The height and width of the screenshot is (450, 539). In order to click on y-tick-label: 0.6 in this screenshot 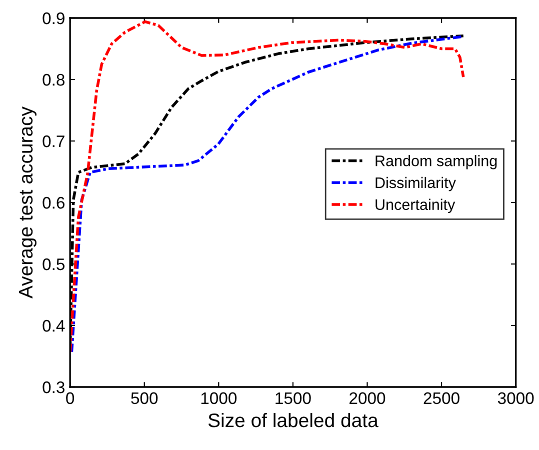, I will do `click(53, 202)`.